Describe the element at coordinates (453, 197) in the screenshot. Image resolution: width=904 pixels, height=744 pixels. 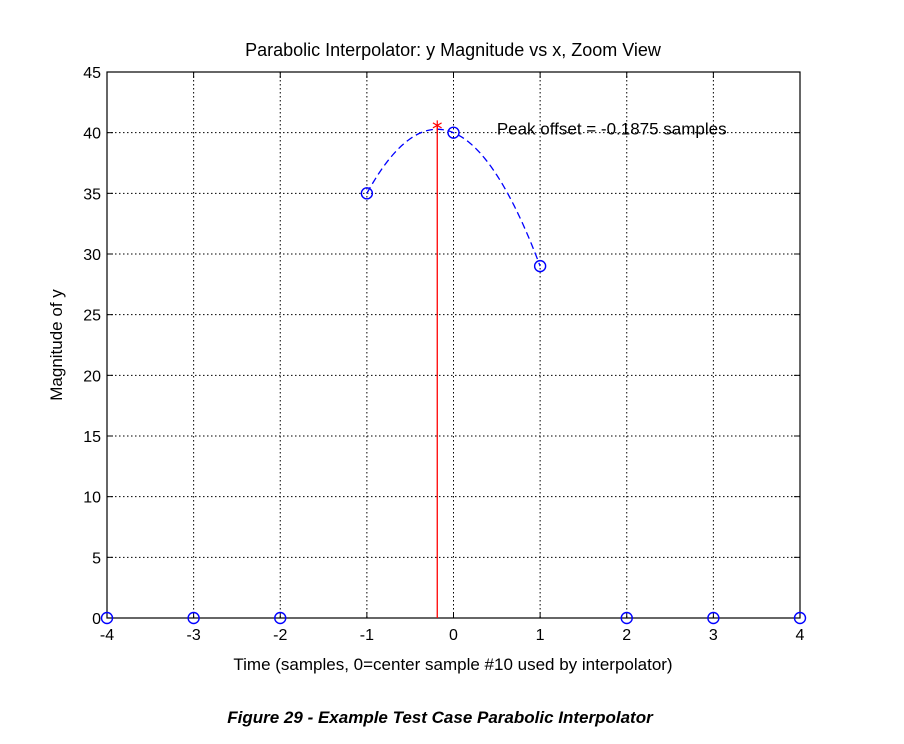
I see `interpolated-parabola` at that location.